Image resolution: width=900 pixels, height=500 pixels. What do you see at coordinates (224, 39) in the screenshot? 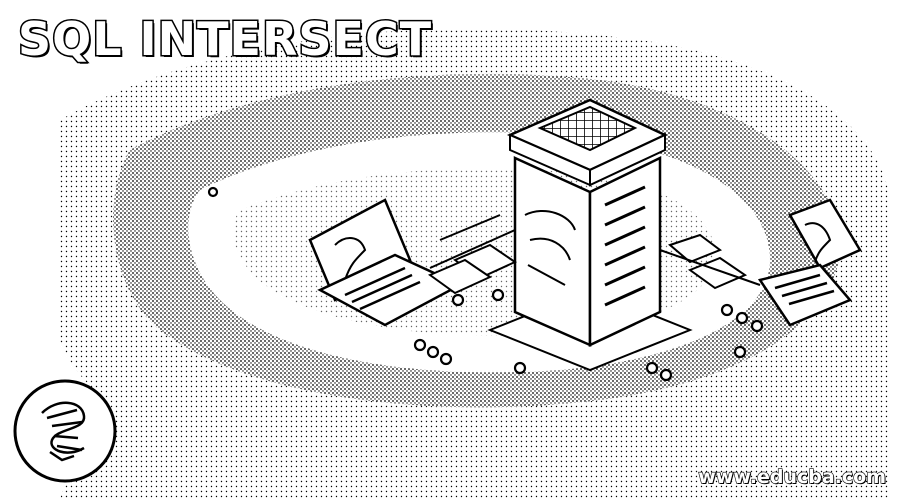
I see `page-title: SQL INTERSECT` at bounding box center [224, 39].